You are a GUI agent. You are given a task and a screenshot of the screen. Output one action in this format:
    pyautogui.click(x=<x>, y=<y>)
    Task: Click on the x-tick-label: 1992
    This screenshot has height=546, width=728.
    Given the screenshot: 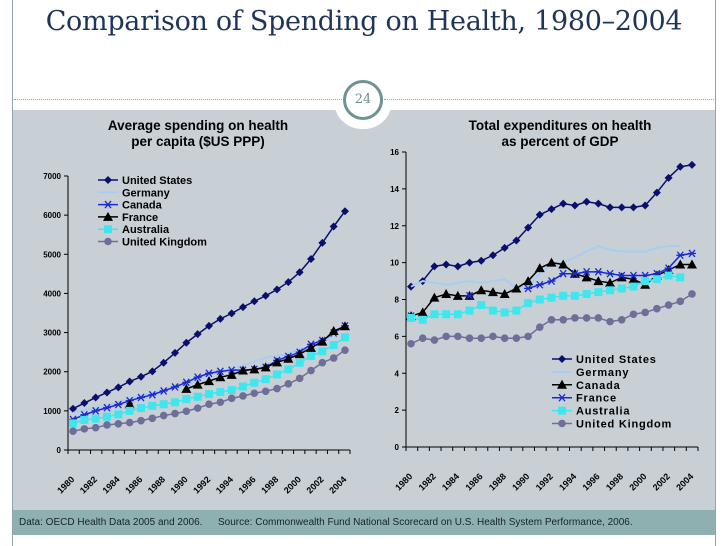 What is the action you would take?
    pyautogui.click(x=201, y=484)
    